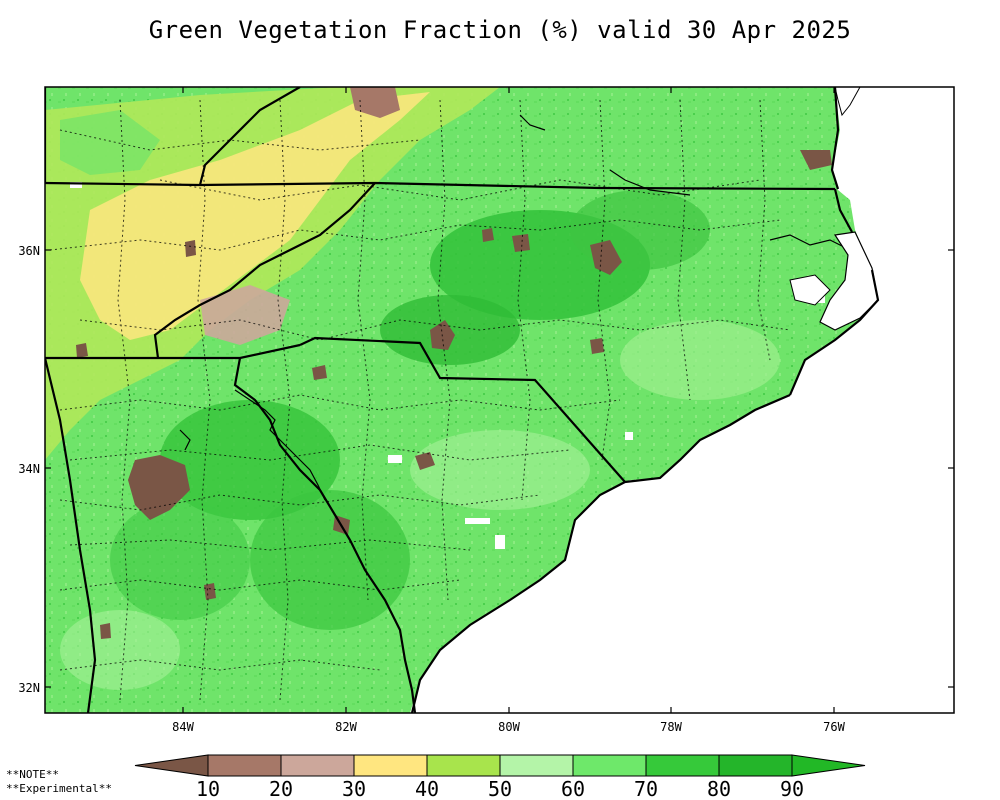 The image size is (1000, 800). What do you see at coordinates (171, 765) in the screenshot?
I see `colorbar-arrow-low` at bounding box center [171, 765].